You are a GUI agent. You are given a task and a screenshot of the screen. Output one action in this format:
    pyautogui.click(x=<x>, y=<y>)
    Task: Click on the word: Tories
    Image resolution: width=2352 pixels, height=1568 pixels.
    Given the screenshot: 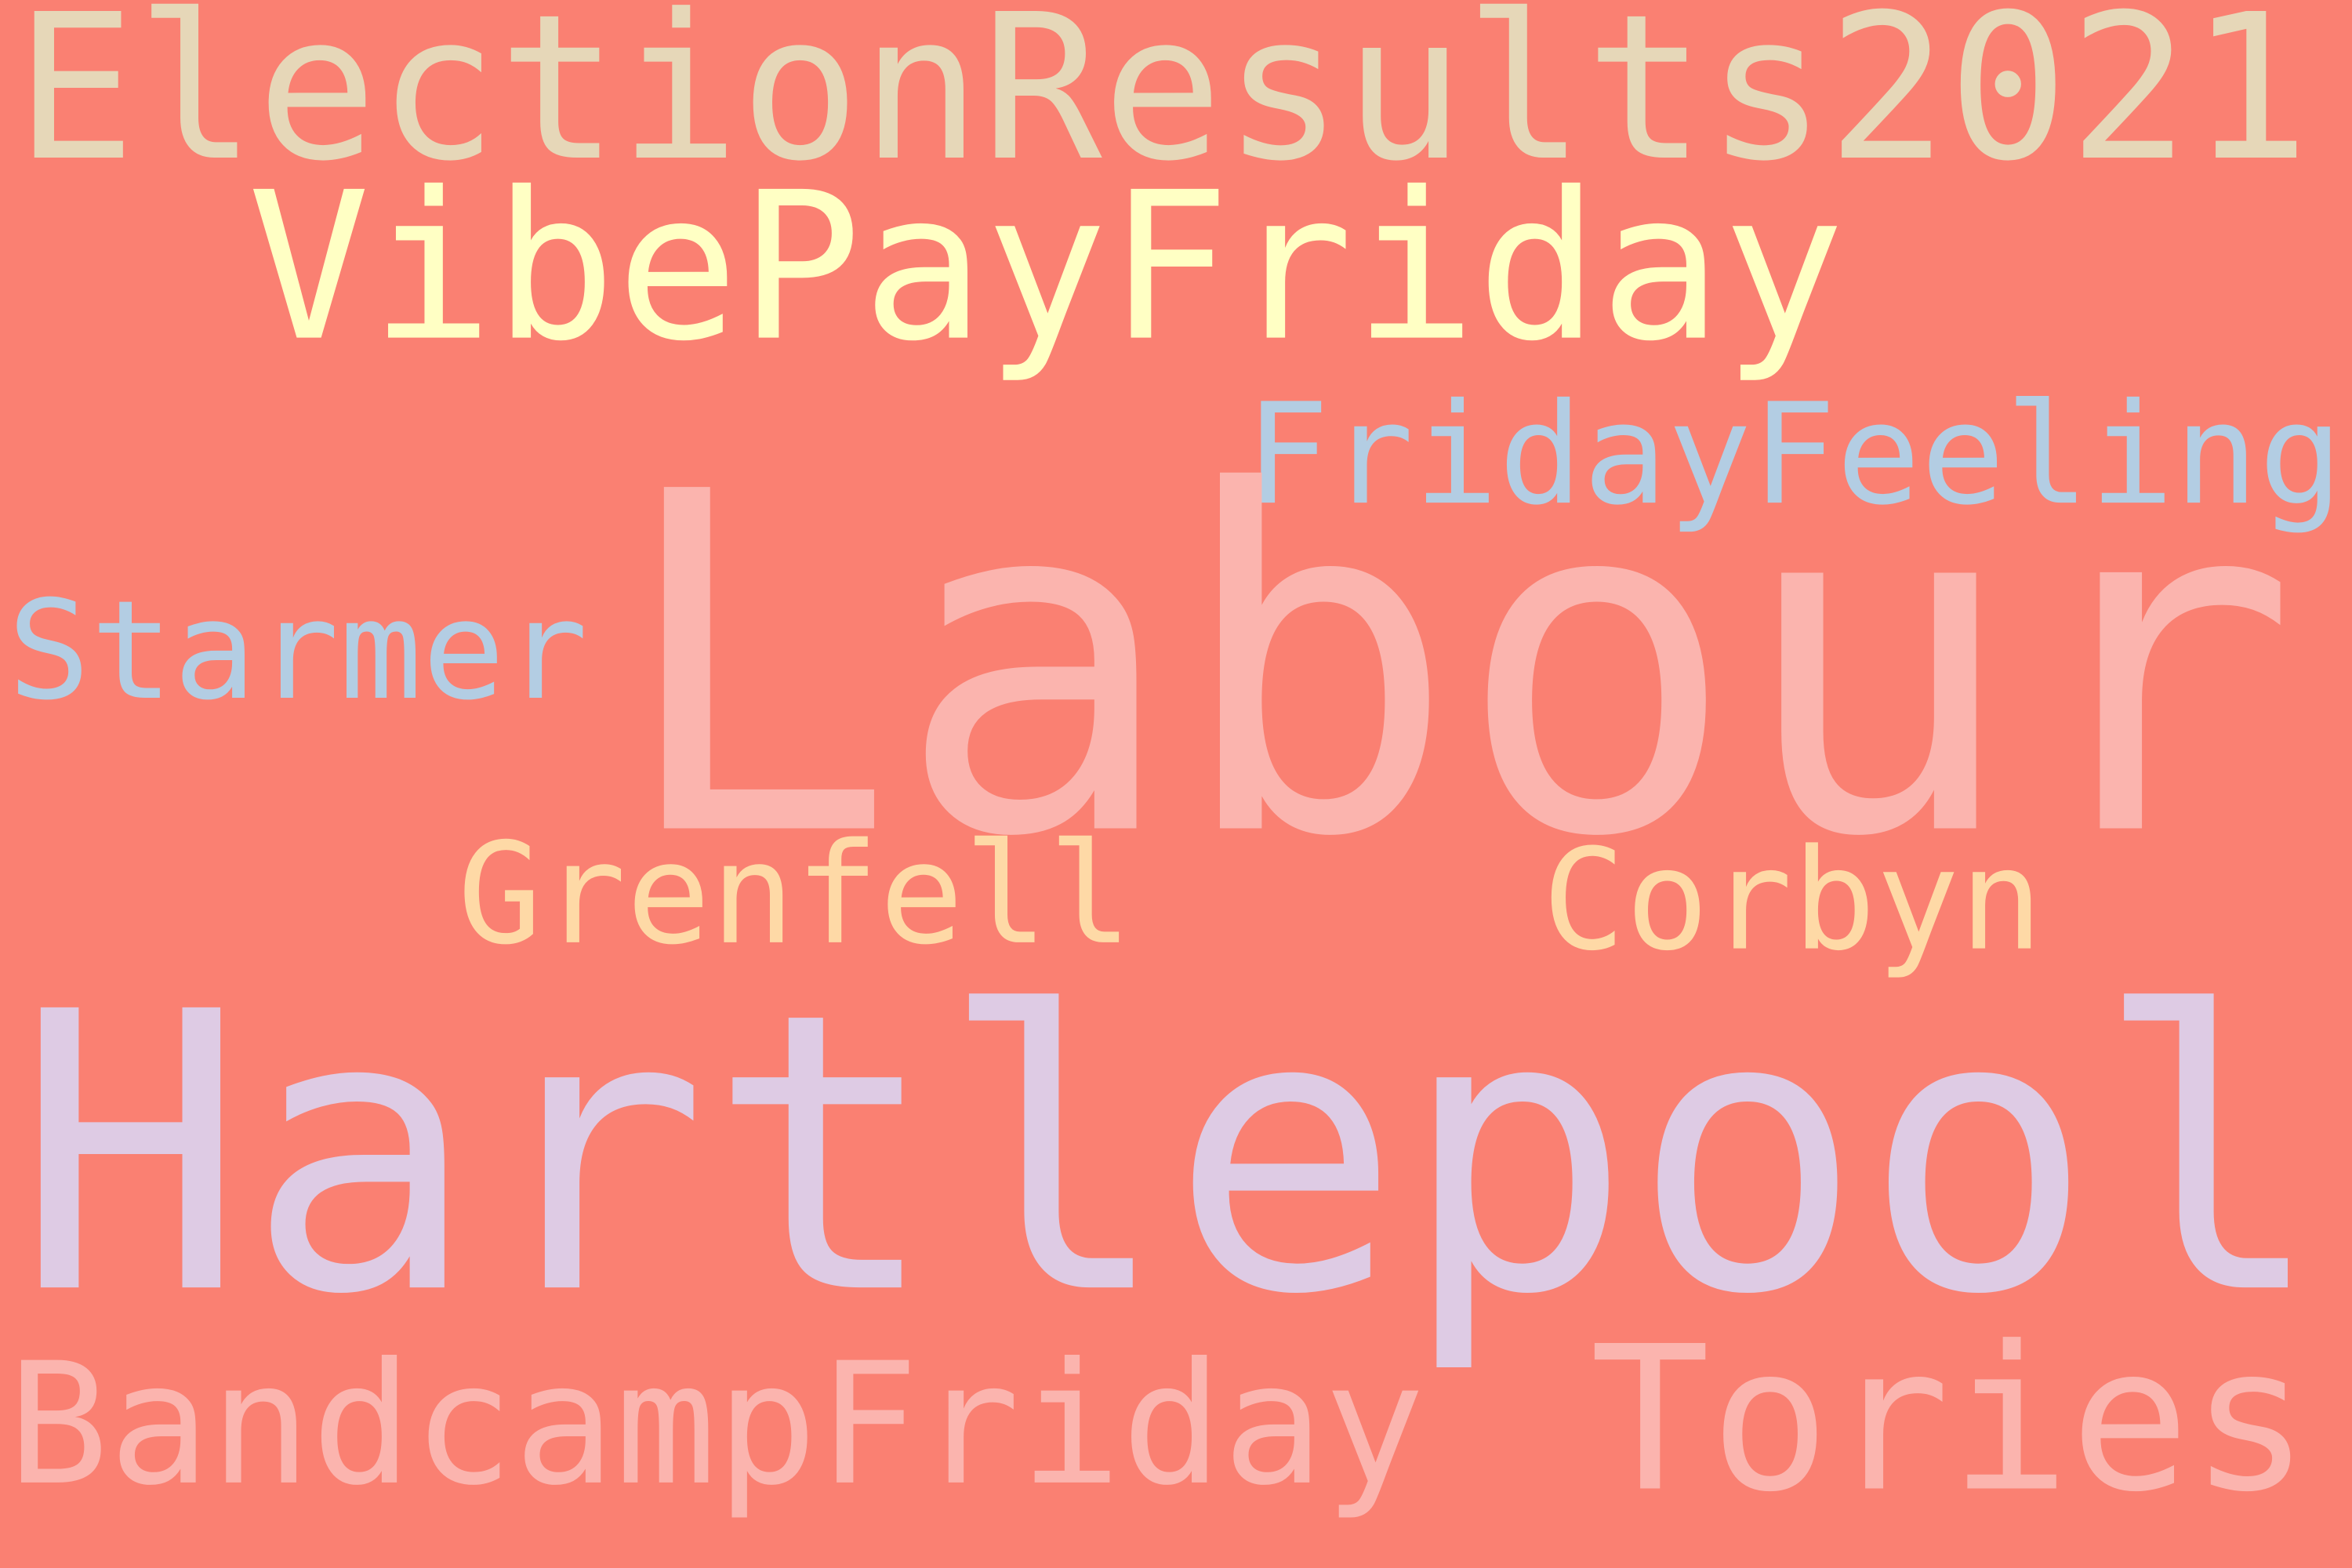 What is the action you would take?
    pyautogui.click(x=1950, y=1421)
    